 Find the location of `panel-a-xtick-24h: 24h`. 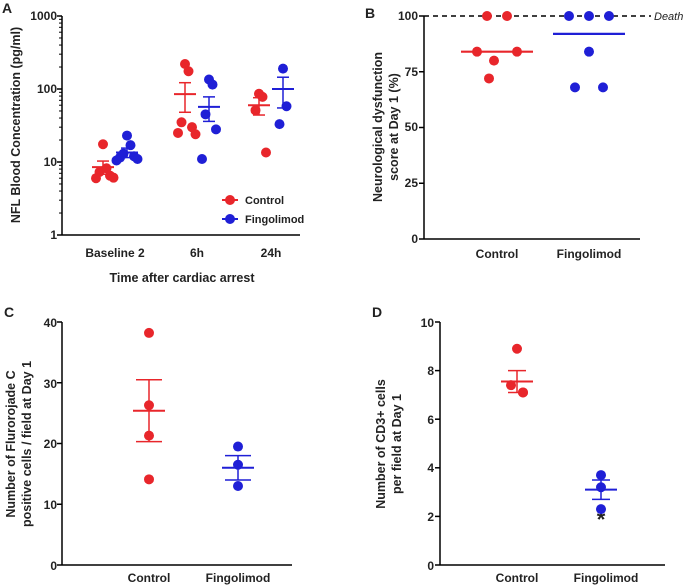

panel-a-xtick-24h: 24h is located at coordinates (271, 253).